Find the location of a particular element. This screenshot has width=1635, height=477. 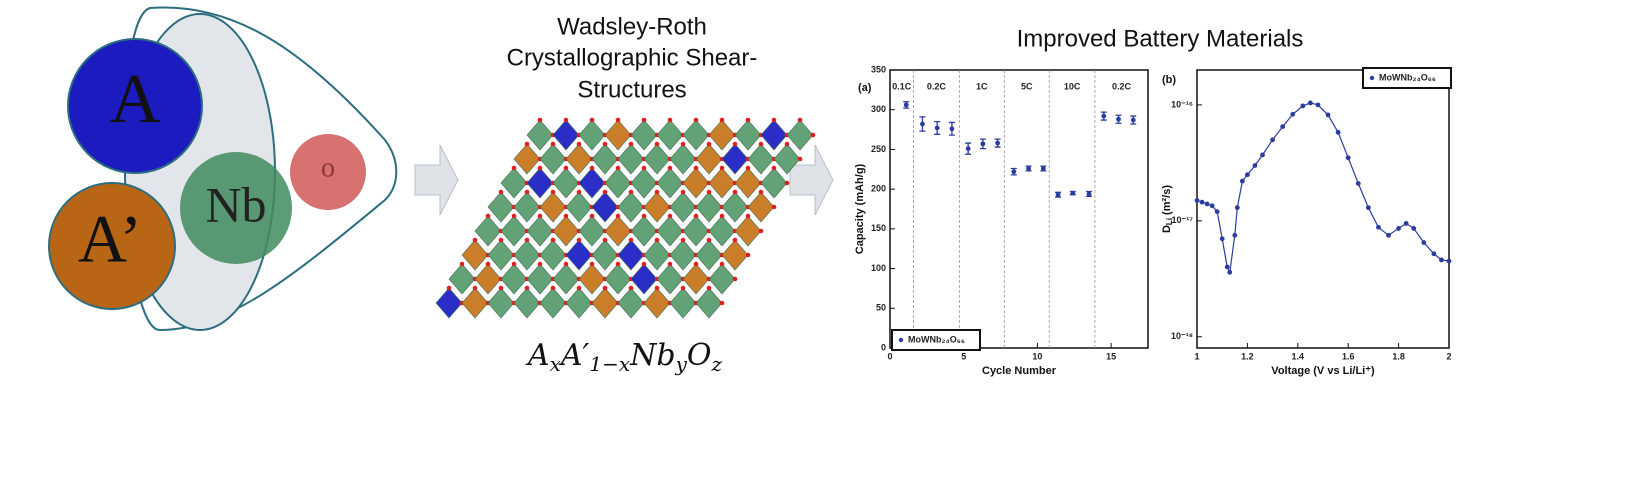

x-tick-label: 10 is located at coordinates (1037, 356).